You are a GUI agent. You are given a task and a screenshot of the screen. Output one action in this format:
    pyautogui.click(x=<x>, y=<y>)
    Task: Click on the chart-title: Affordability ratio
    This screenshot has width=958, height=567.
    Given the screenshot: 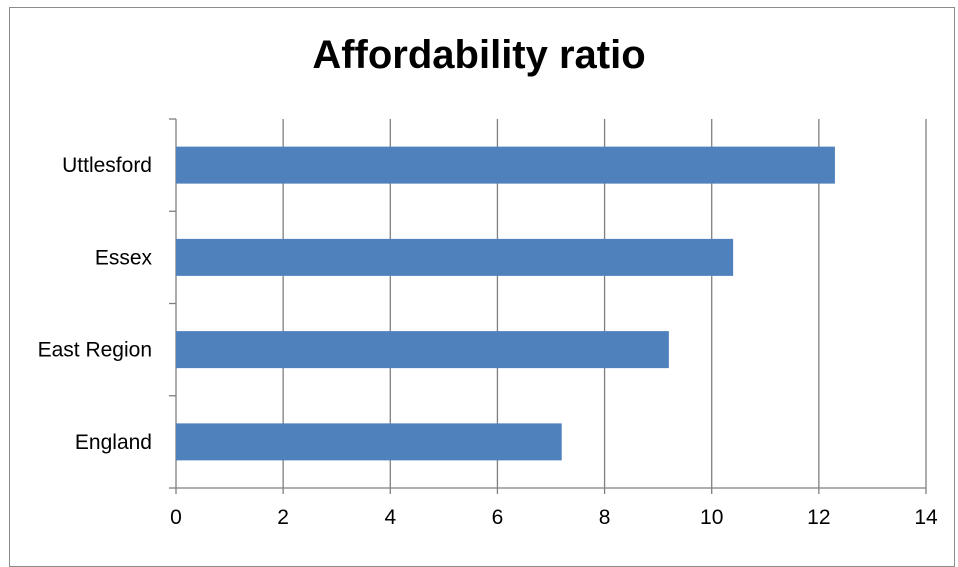 What is the action you would take?
    pyautogui.click(x=479, y=55)
    